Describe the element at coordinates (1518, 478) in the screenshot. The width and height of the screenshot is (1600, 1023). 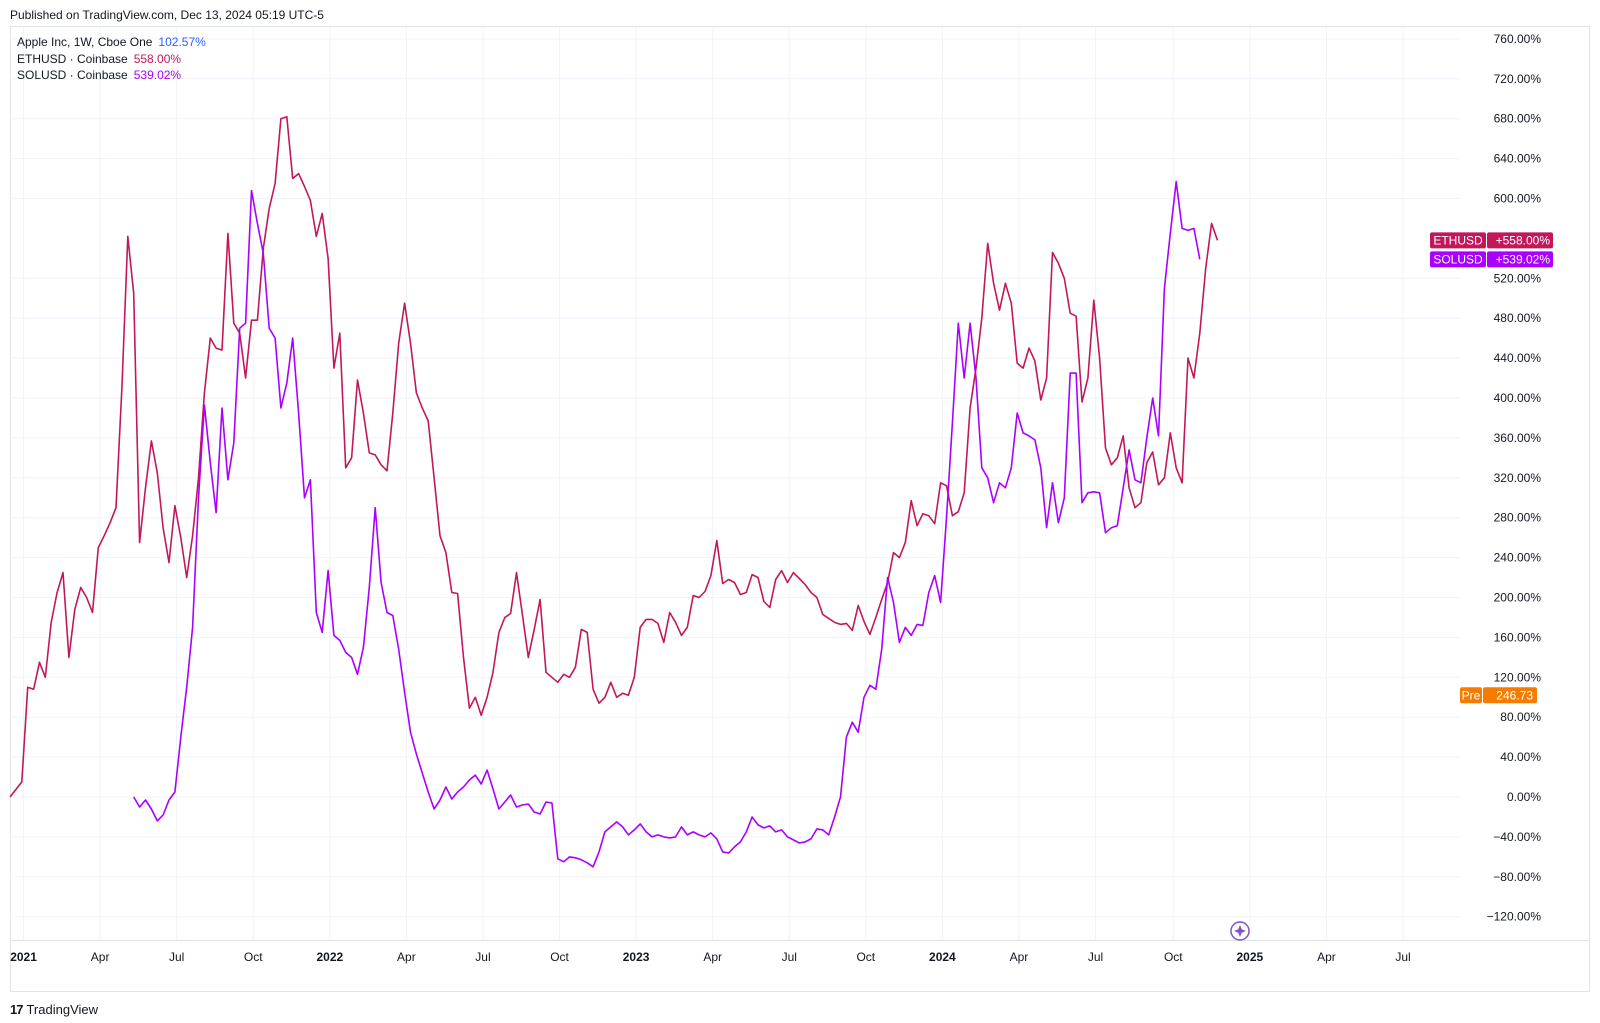
I see `y-tick-label: 320.00%` at that location.